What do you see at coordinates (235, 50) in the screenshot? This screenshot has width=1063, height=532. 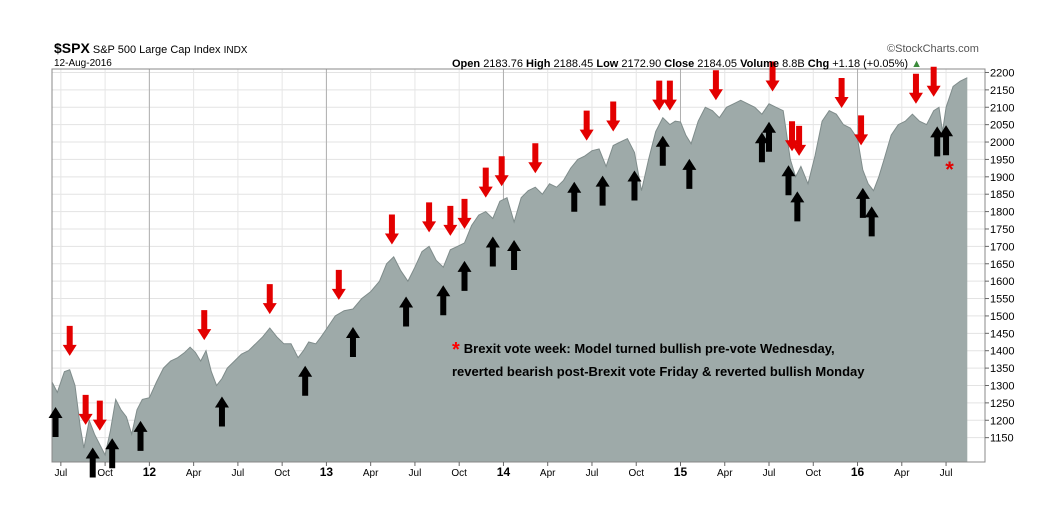 I see `exchange-code: INDX` at bounding box center [235, 50].